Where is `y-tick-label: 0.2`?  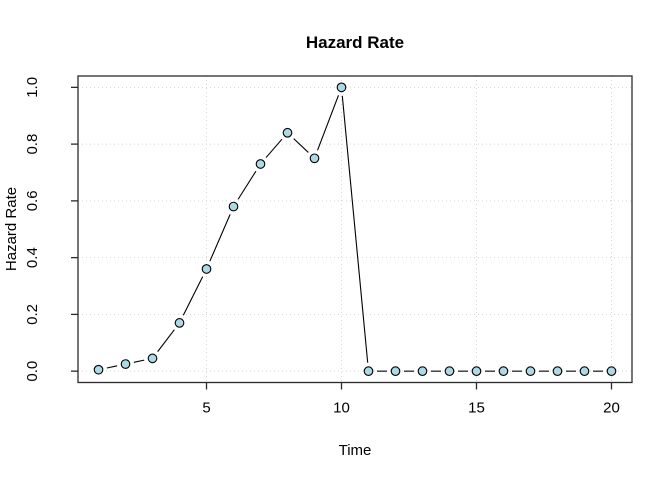 y-tick-label: 0.2 is located at coordinates (32, 314).